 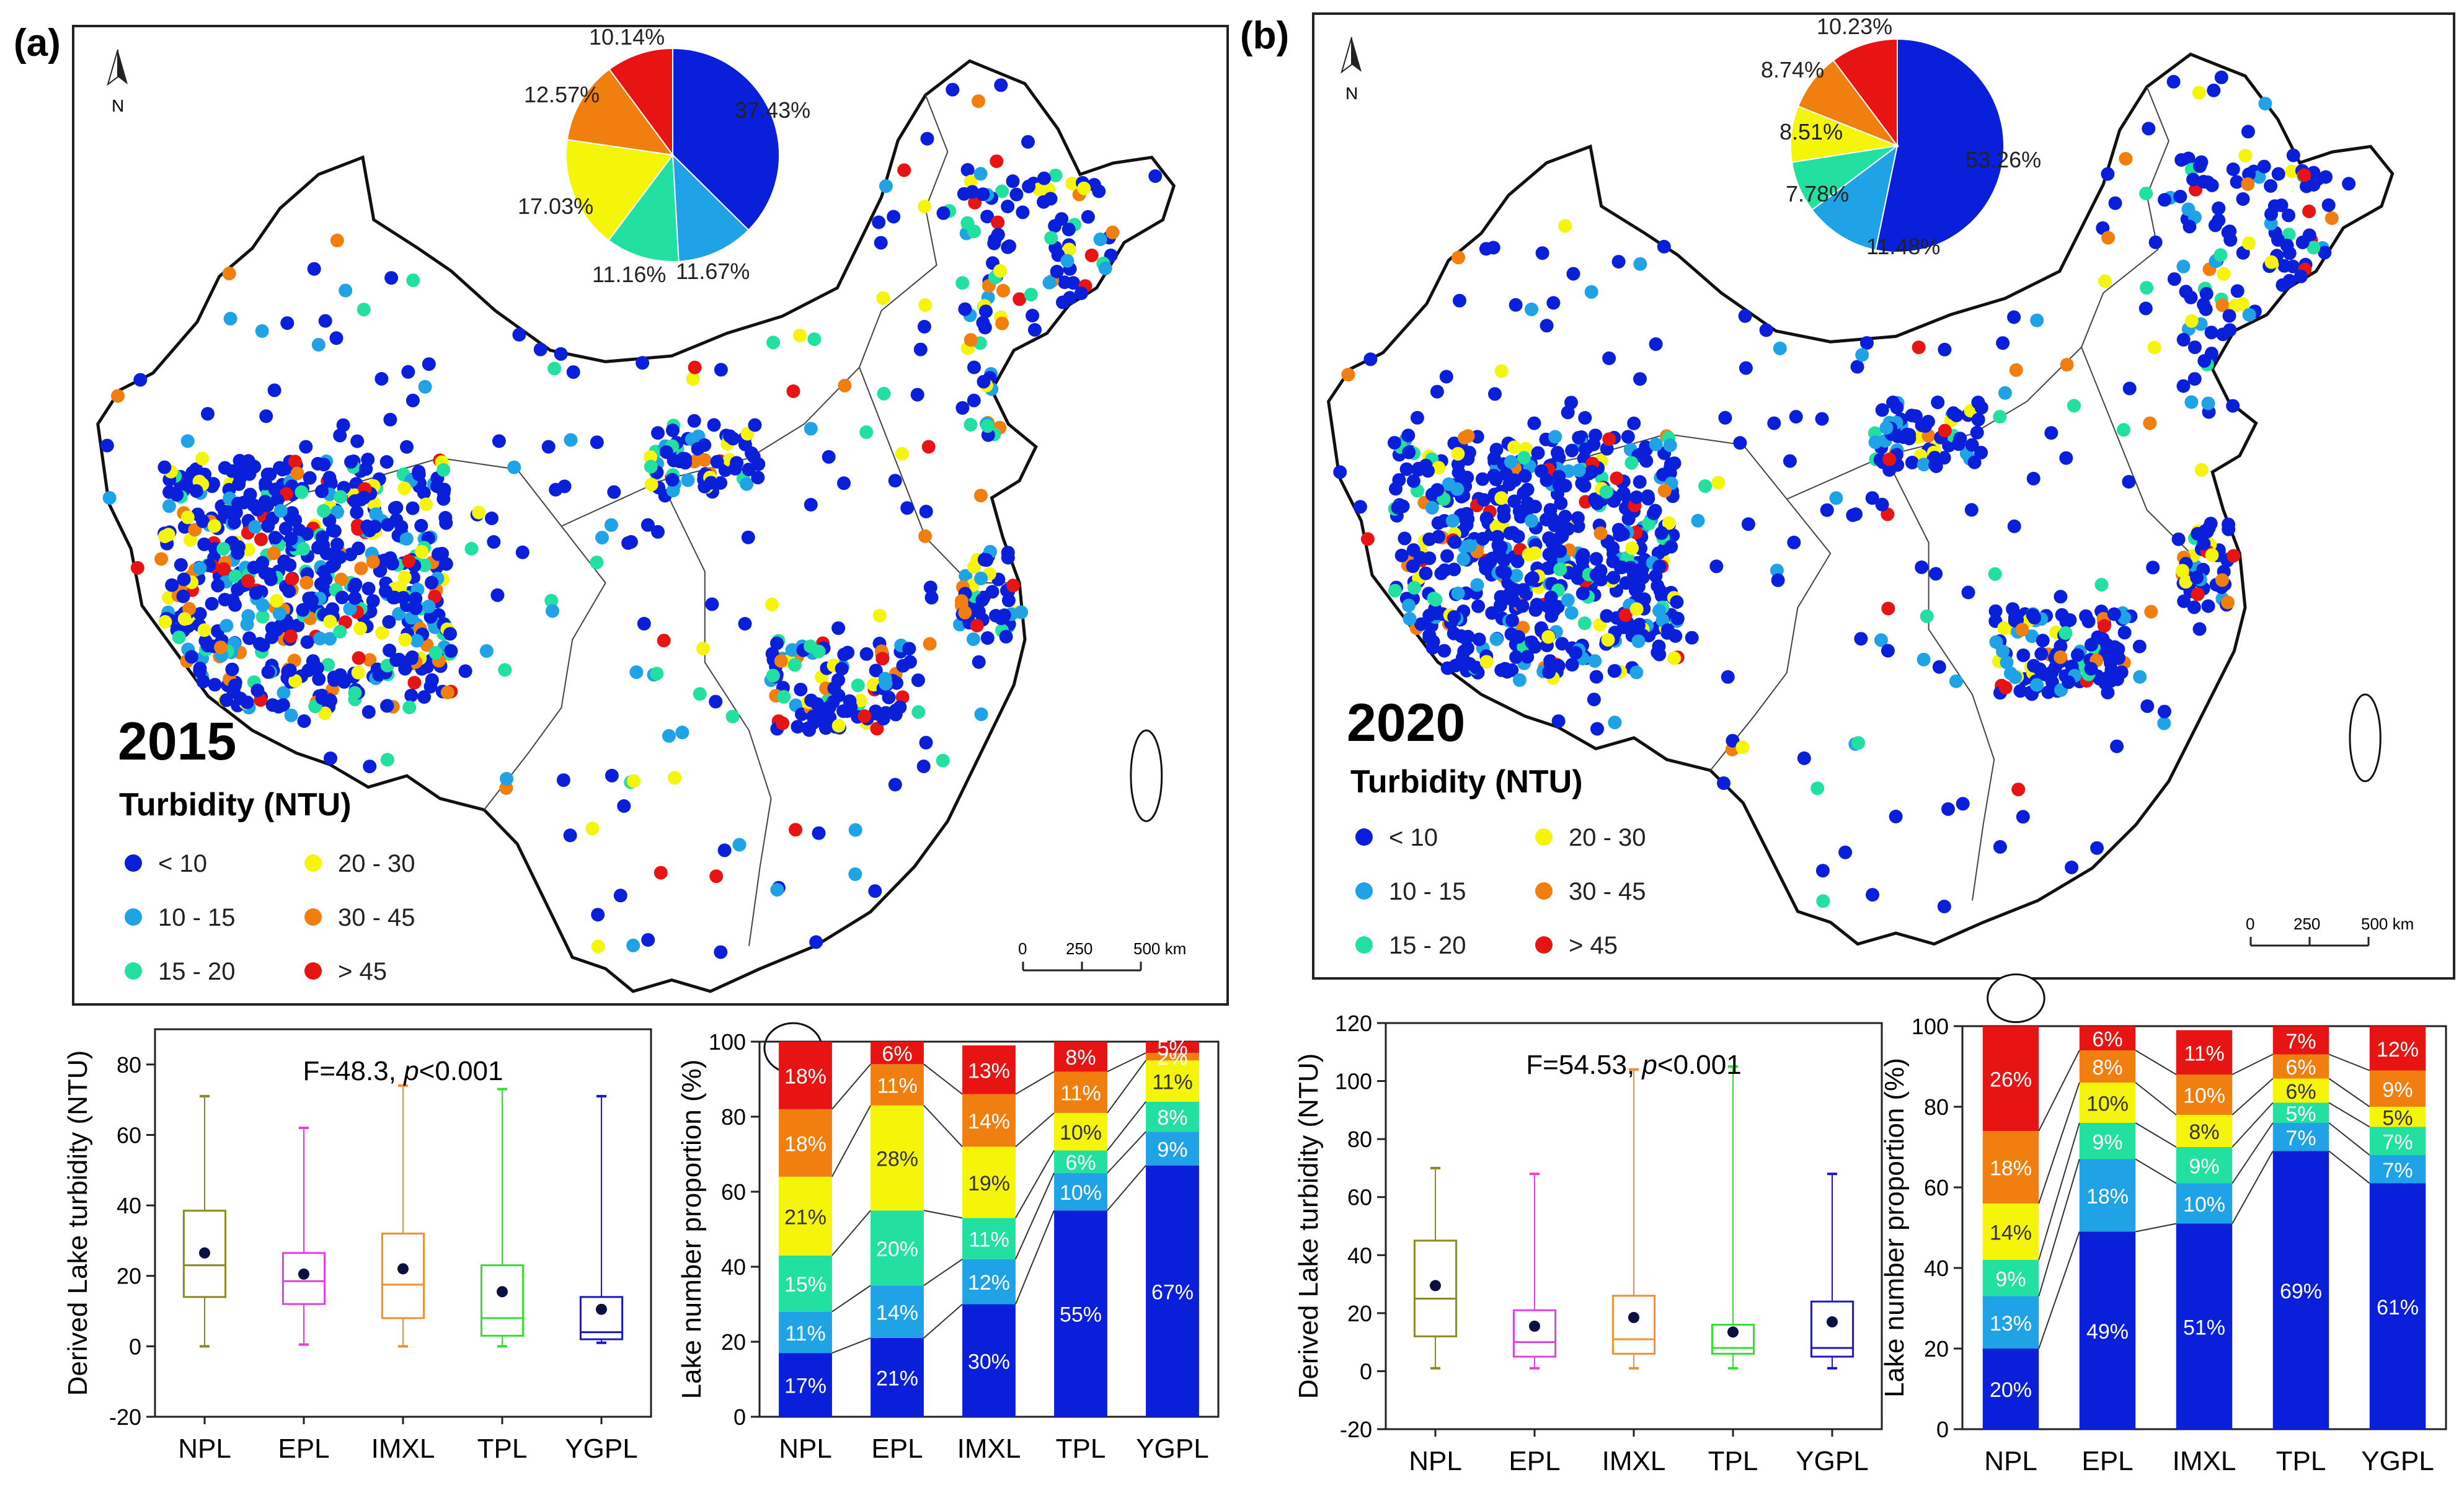 What do you see at coordinates (2309, 942) in the screenshot?
I see `scalebar-line` at bounding box center [2309, 942].